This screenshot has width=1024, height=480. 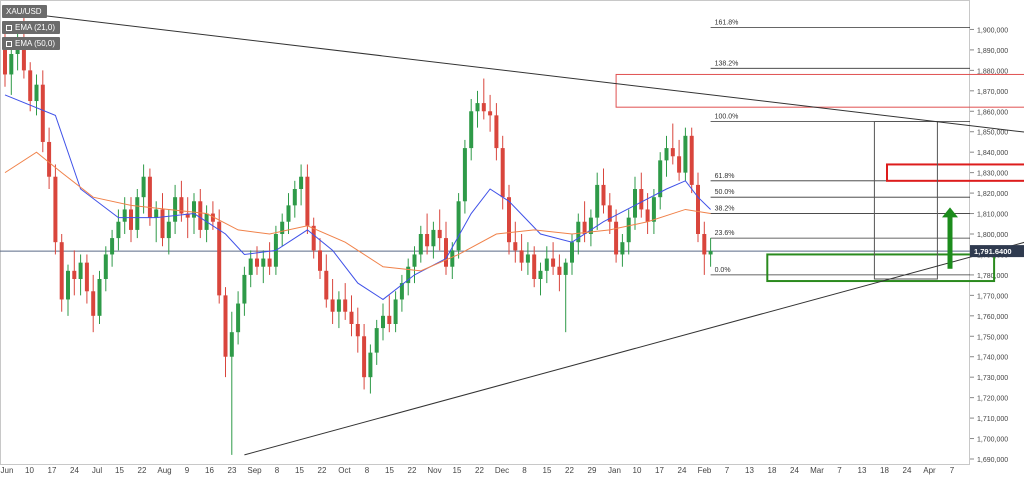 I want to click on x-tick-label: Nov, so click(x=434, y=470).